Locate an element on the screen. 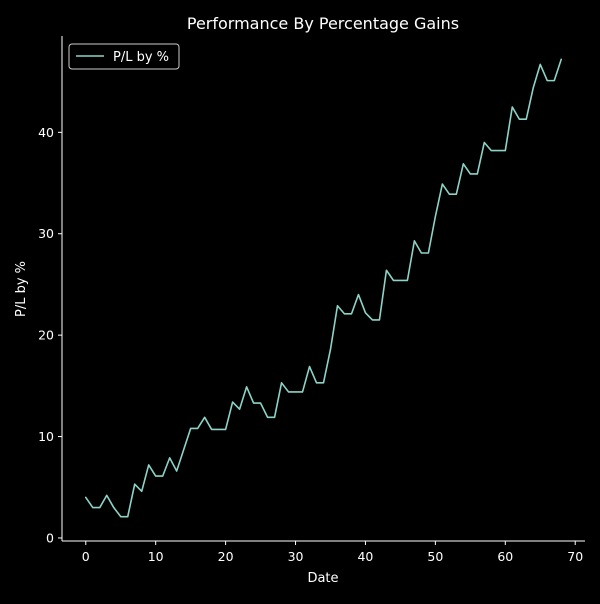  x-tick-label: 60 is located at coordinates (505, 556).